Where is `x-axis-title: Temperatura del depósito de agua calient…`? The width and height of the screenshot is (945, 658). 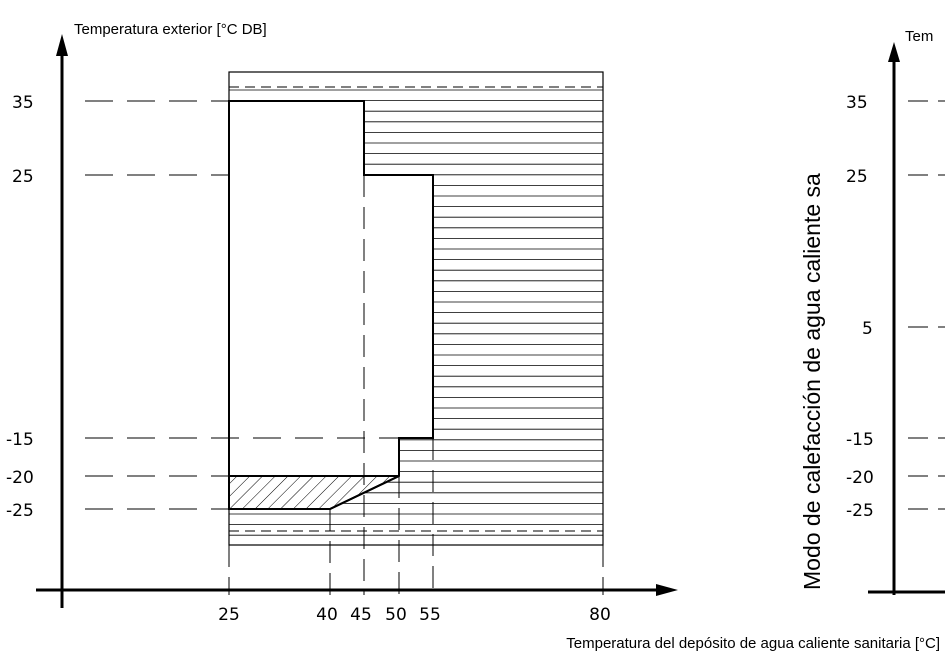
x-axis-title: Temperatura del depósito de agua calient… is located at coordinates (753, 643).